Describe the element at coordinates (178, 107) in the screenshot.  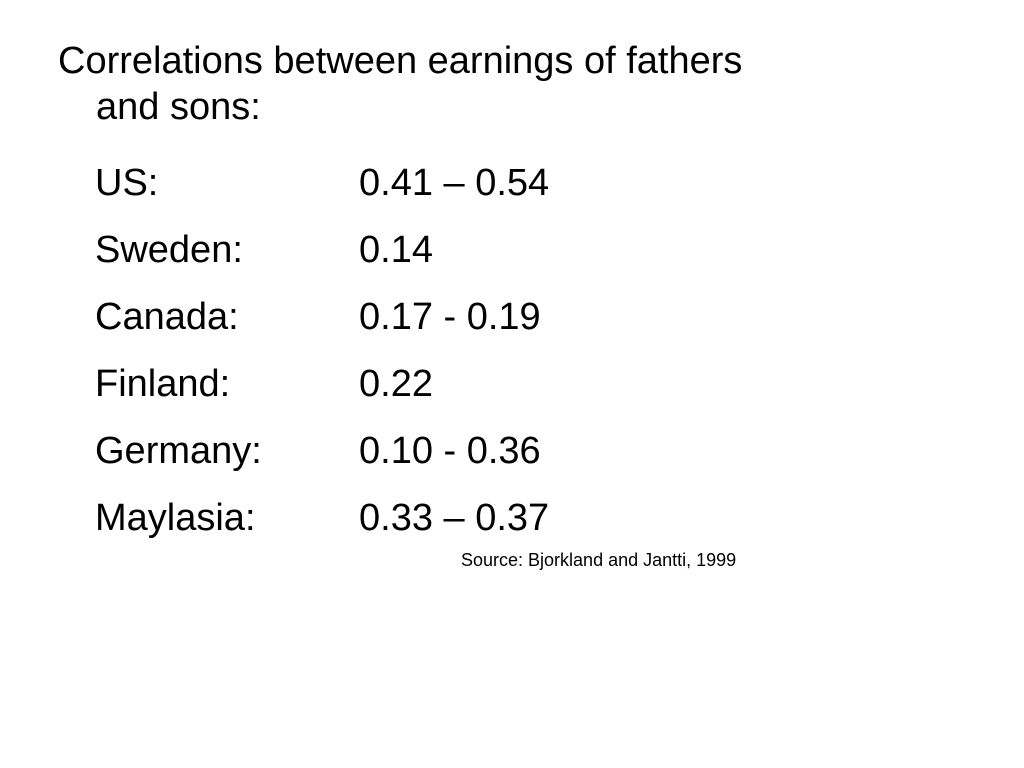
I see `title-line-2: and sons:` at that location.